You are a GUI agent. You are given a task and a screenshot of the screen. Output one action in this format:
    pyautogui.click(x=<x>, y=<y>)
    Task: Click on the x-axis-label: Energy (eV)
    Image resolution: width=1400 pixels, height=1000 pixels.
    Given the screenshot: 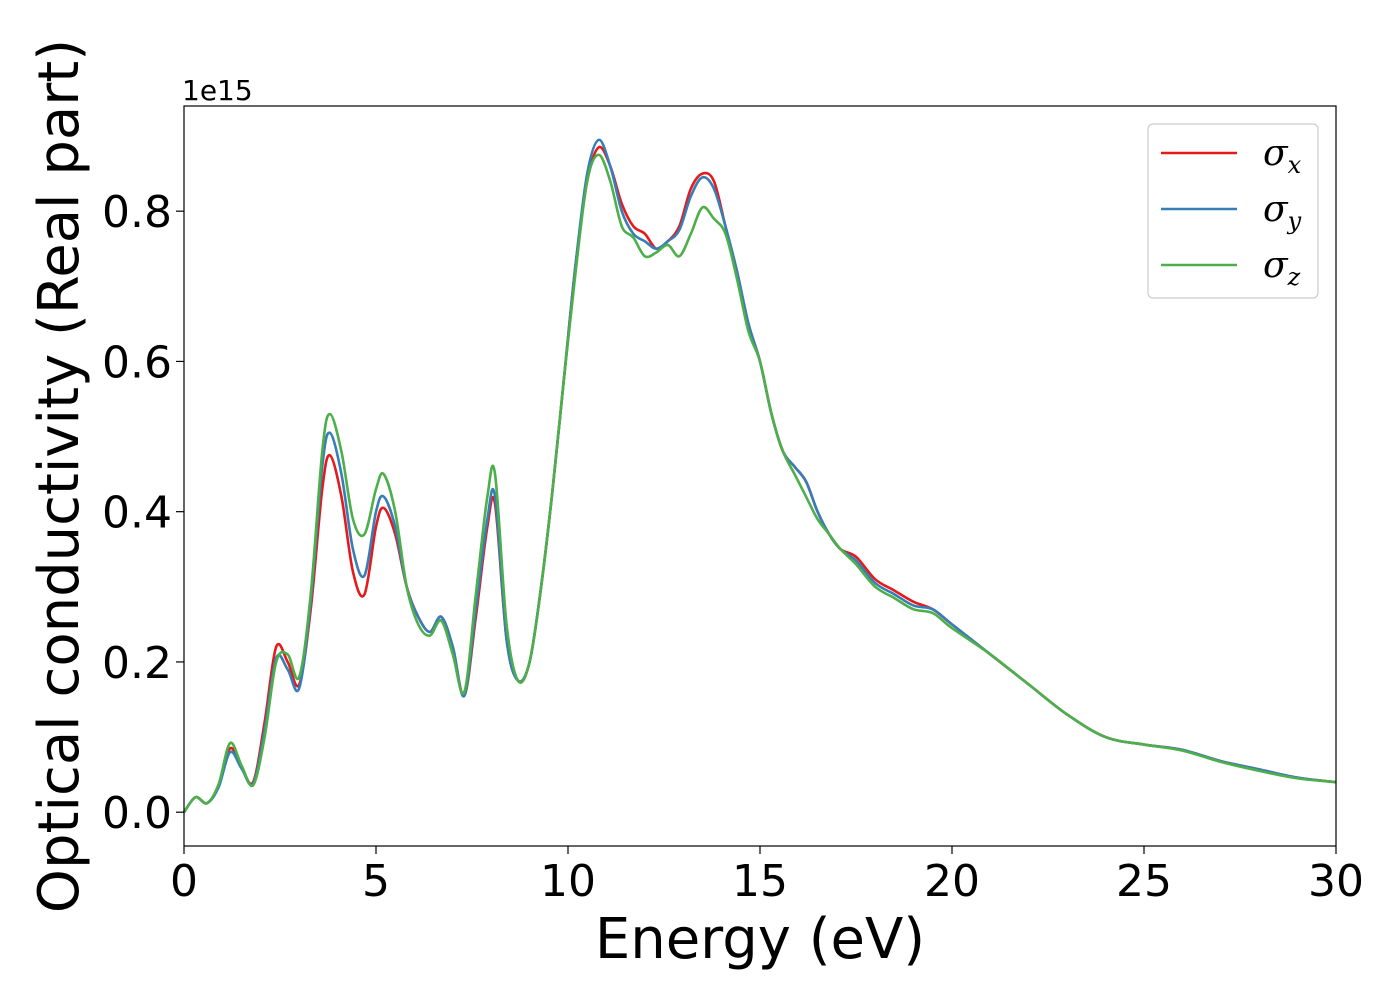 What is the action you would take?
    pyautogui.click(x=760, y=939)
    